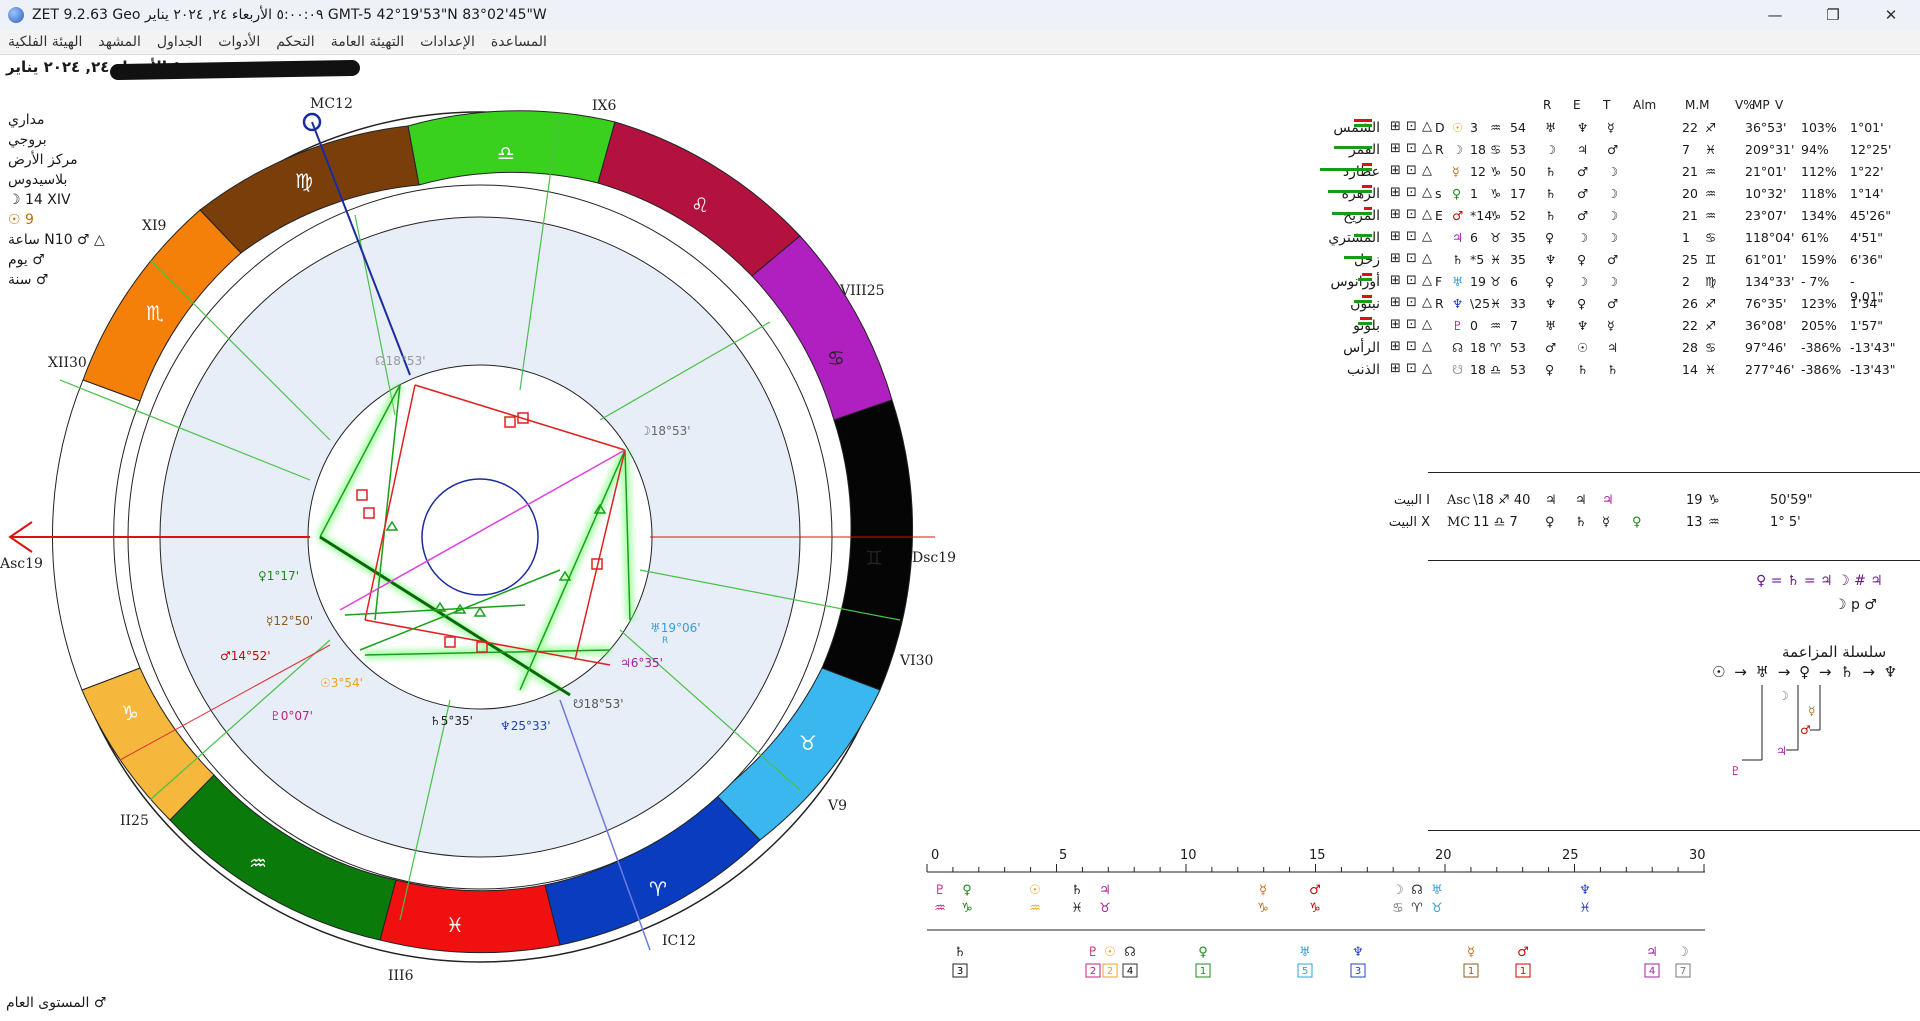 The height and width of the screenshot is (1021, 1920). What do you see at coordinates (1697, 105) in the screenshot?
I see `col-header-mm: M.M` at bounding box center [1697, 105].